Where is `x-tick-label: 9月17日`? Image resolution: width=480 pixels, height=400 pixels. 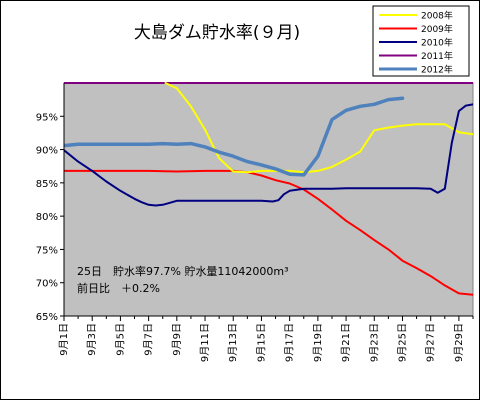 x-tick-label: 9月17日 is located at coordinates (290, 342).